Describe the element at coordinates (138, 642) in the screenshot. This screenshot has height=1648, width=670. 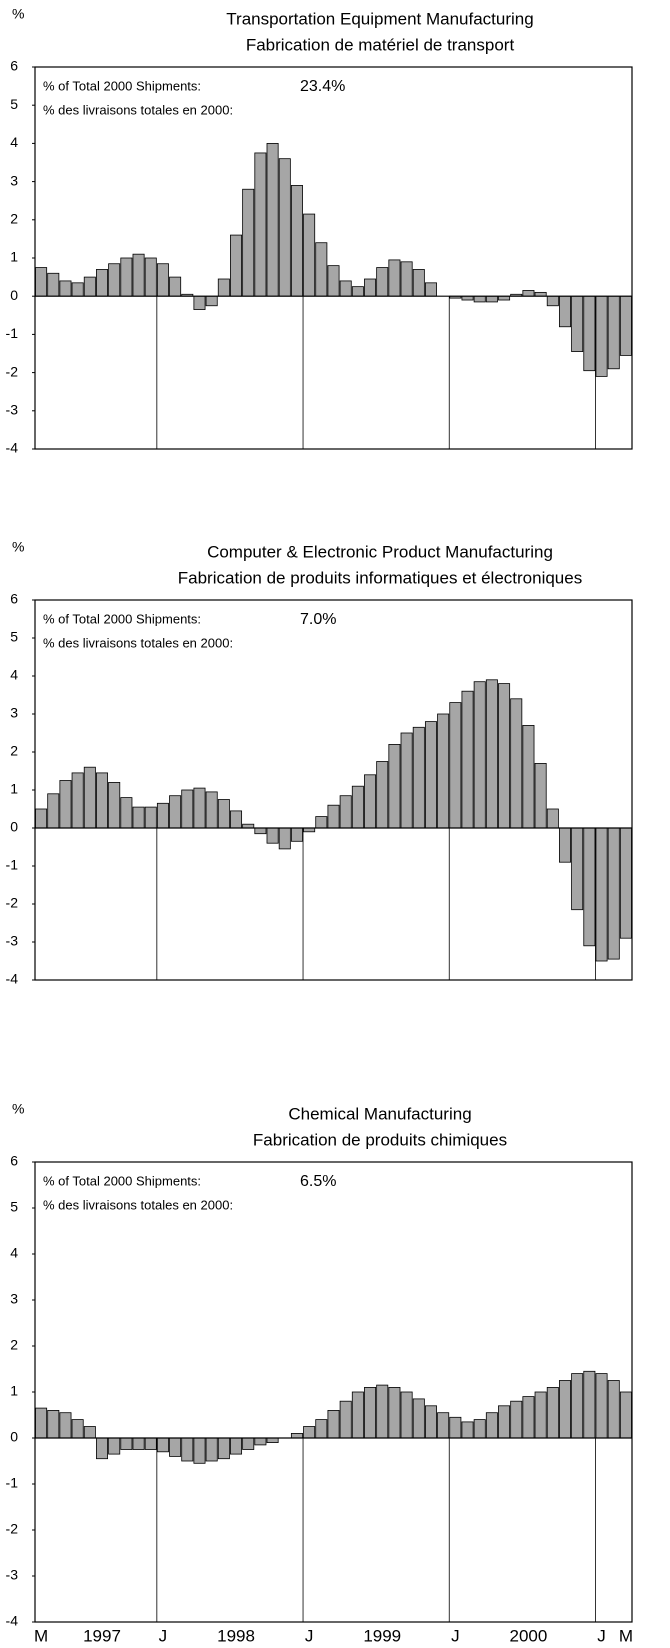
I see `annotation-fr: % des livraisons totales en 2000:` at that location.